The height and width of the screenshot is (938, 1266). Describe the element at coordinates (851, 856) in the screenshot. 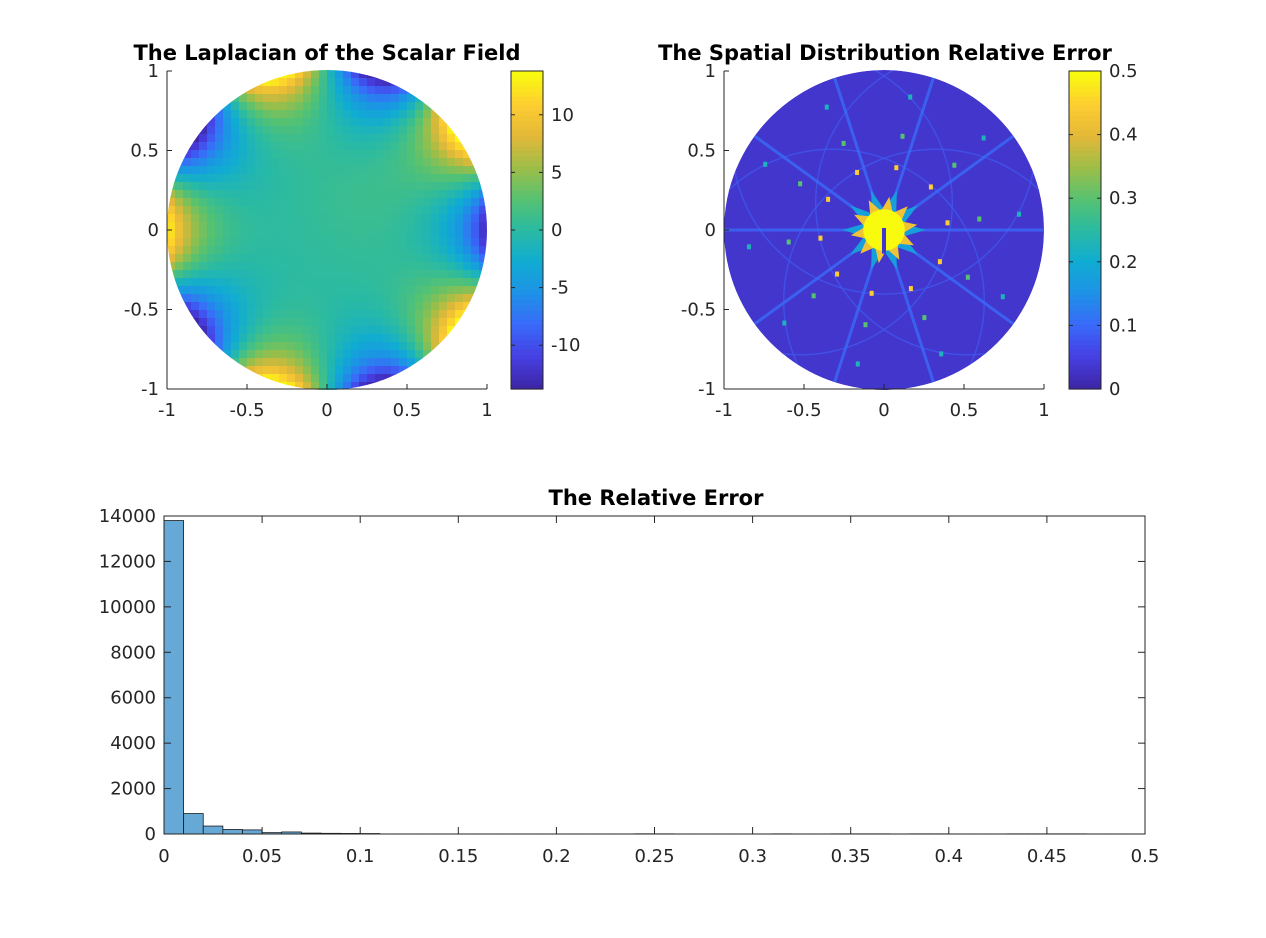

I see `x-tick-label: 0.35` at that location.